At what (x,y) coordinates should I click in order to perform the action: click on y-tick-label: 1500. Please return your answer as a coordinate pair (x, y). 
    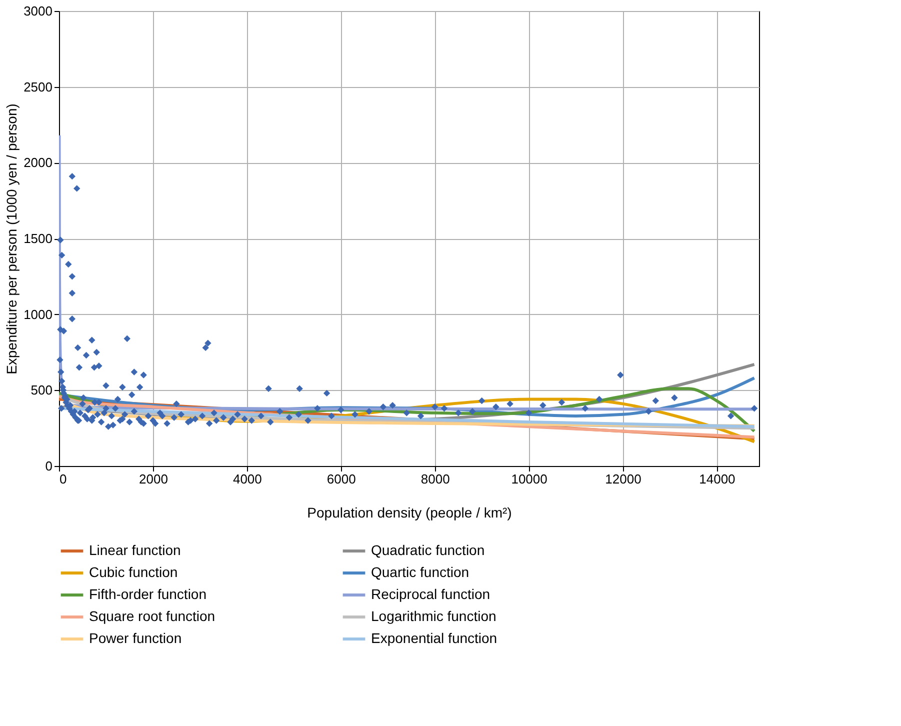
    Looking at the image, I should click on (38, 238).